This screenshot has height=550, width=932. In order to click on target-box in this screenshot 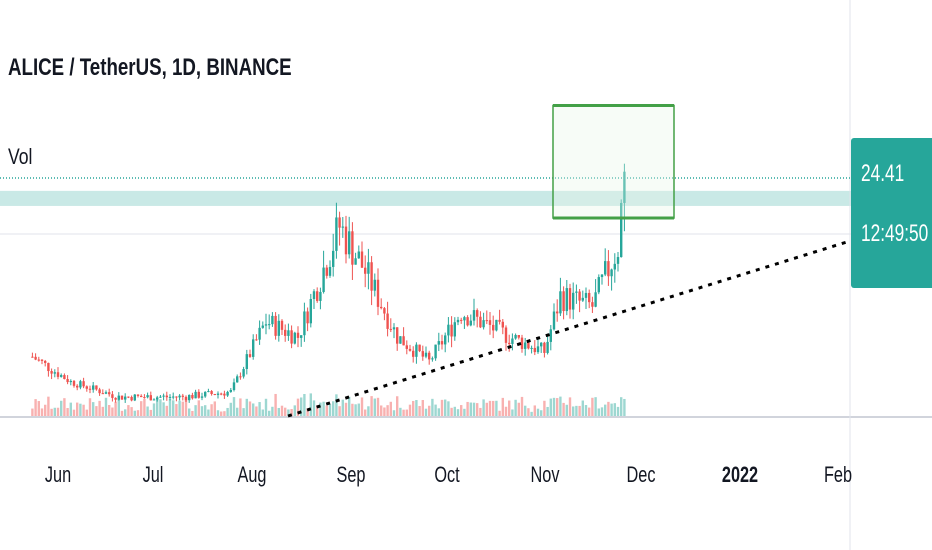, I will do `click(613, 161)`.